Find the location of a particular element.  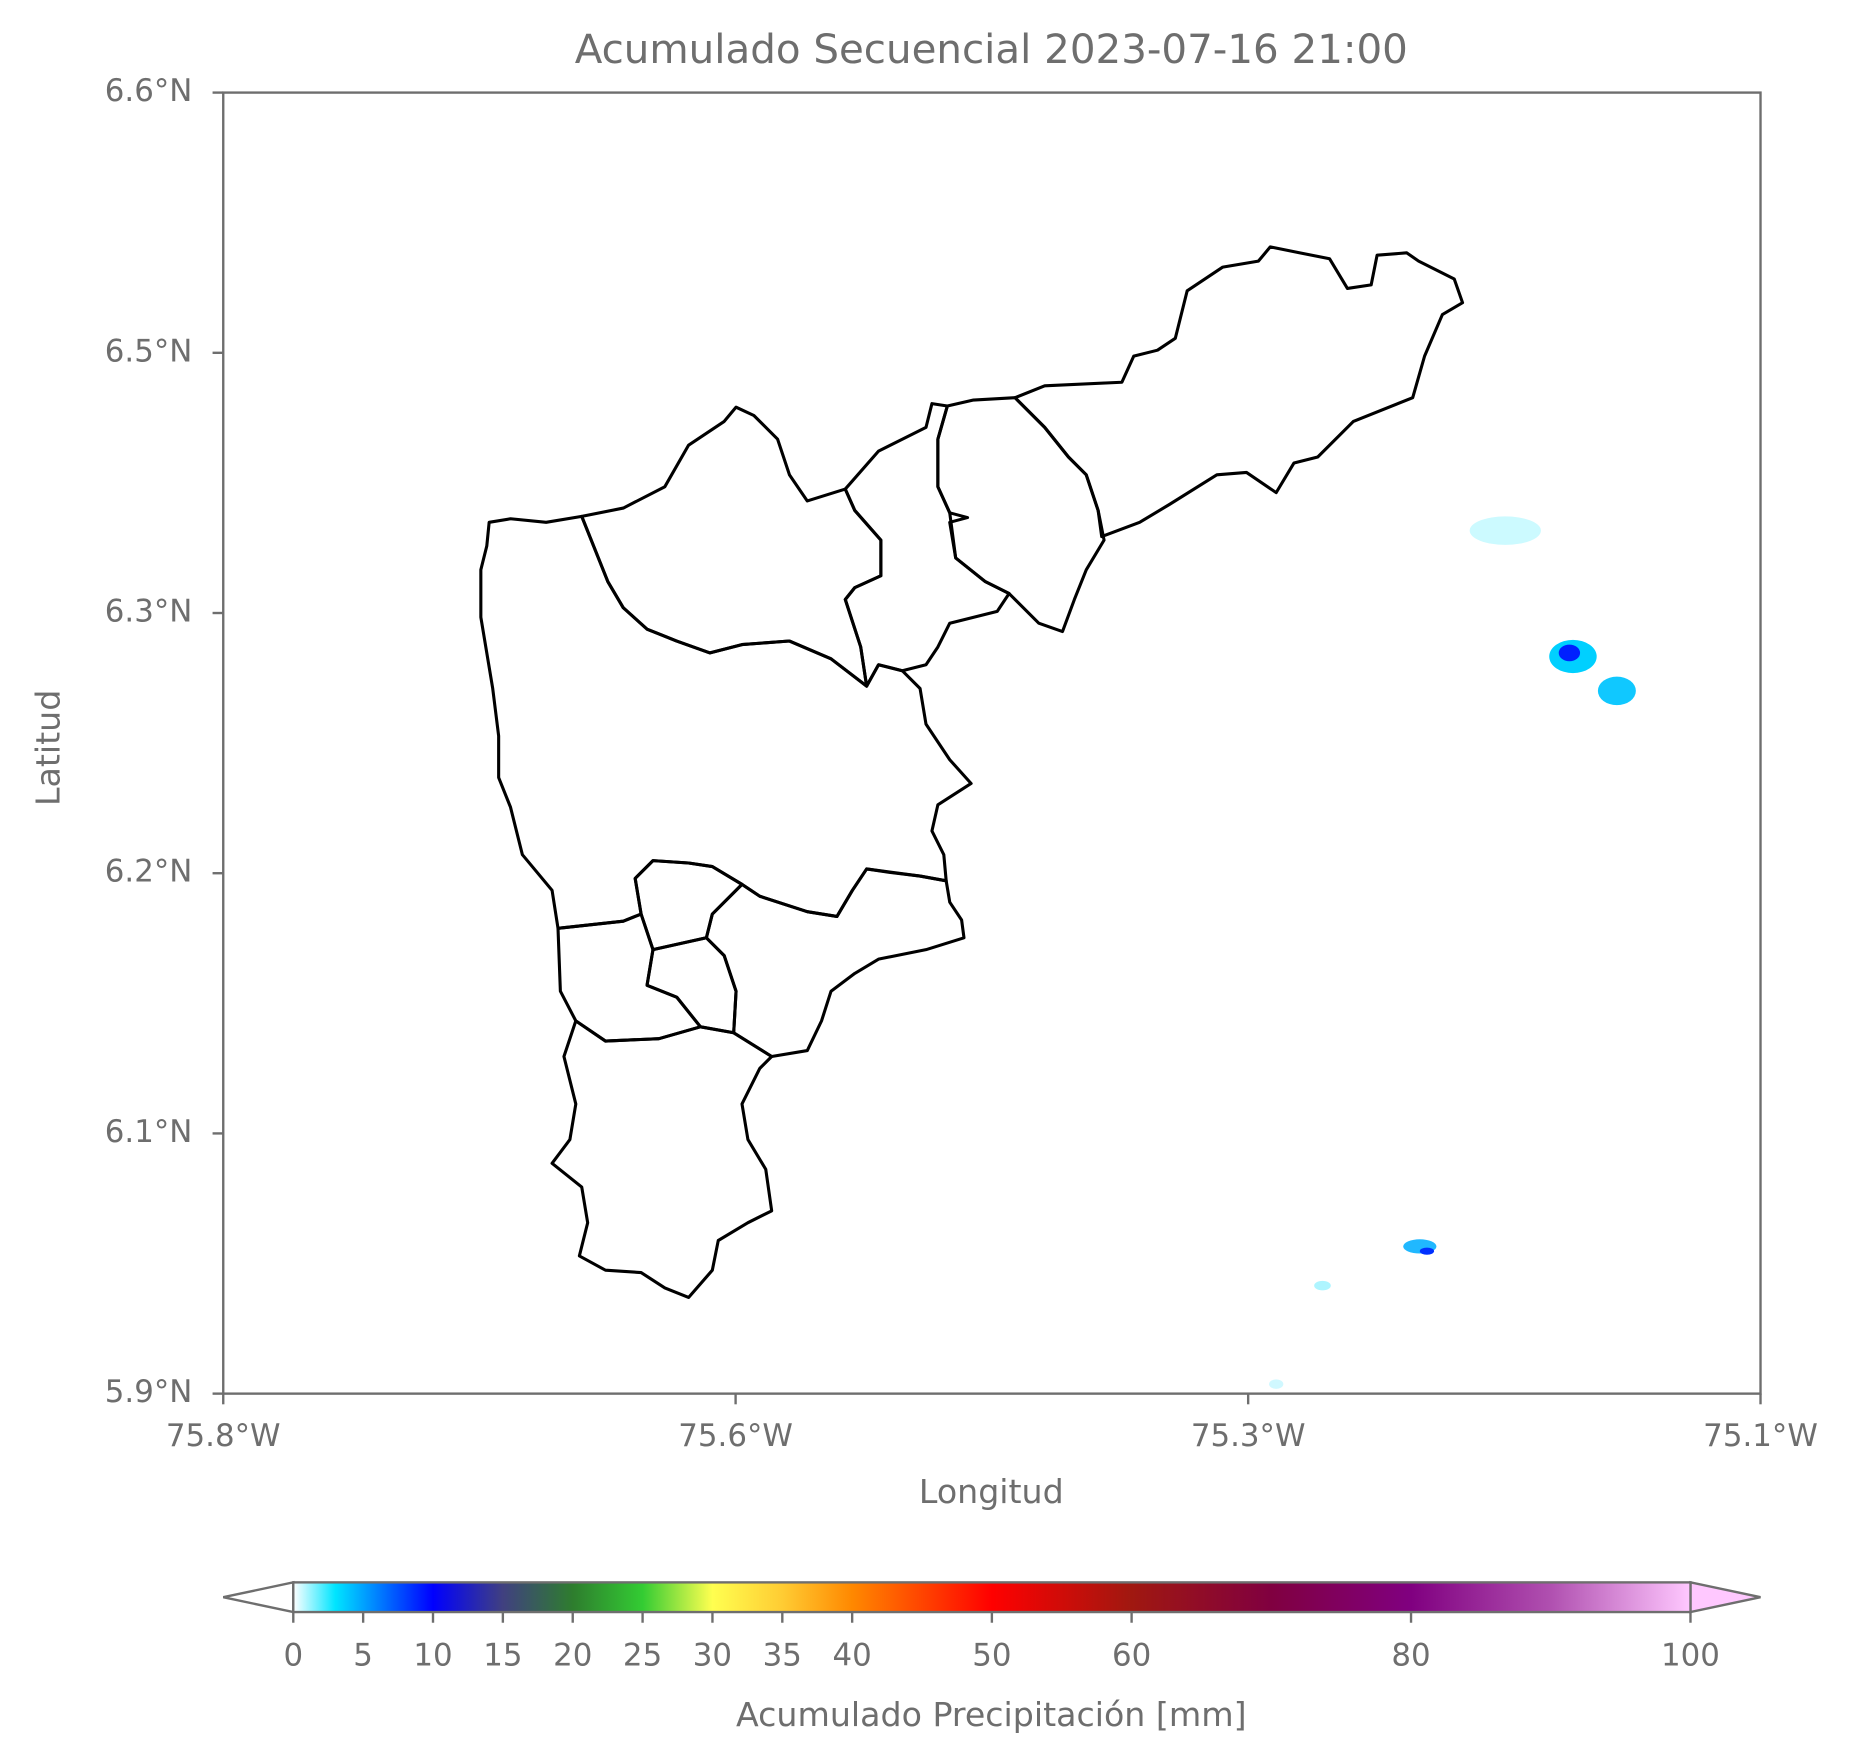

y-tick-label: 6.3°N is located at coordinates (149, 612).